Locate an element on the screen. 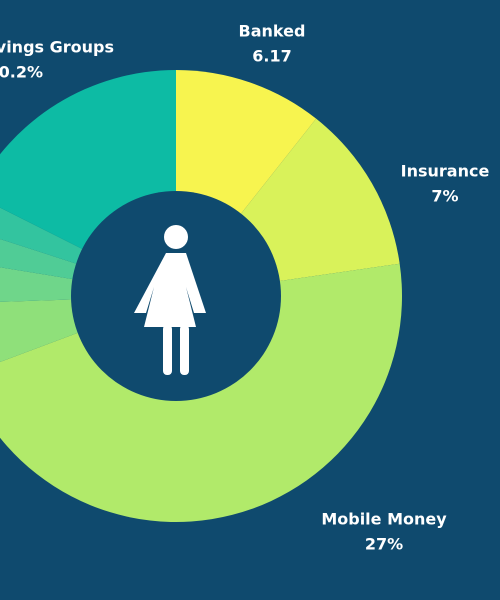 This screenshot has width=500, height=600. value-label: 10.2% is located at coordinates (21, 72).